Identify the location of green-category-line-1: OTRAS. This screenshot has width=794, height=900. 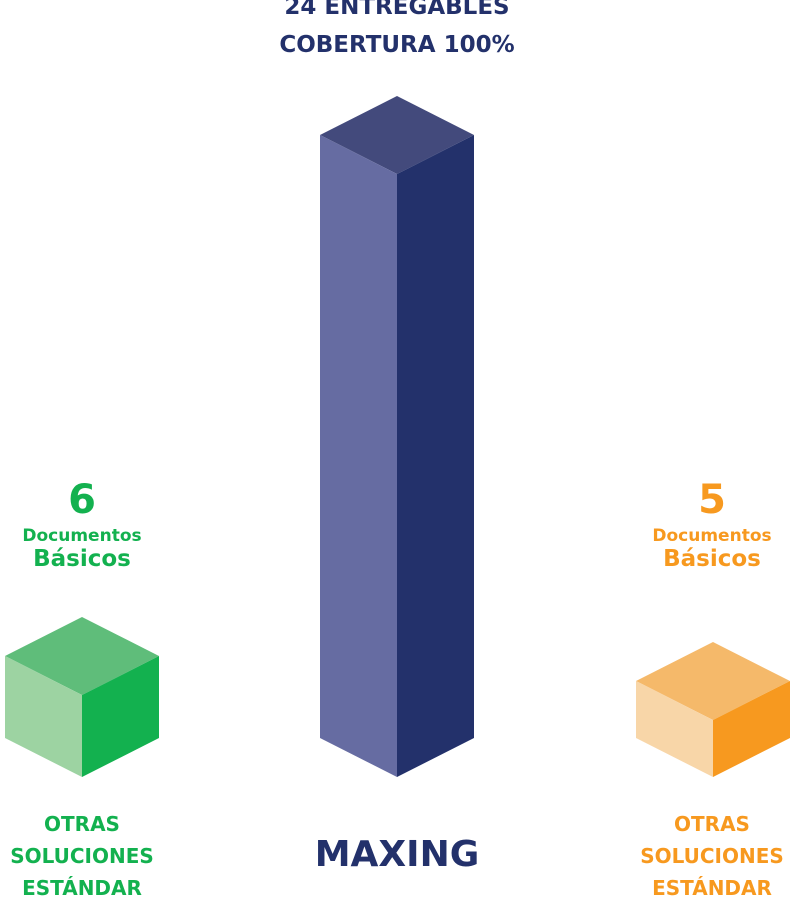
(82, 824).